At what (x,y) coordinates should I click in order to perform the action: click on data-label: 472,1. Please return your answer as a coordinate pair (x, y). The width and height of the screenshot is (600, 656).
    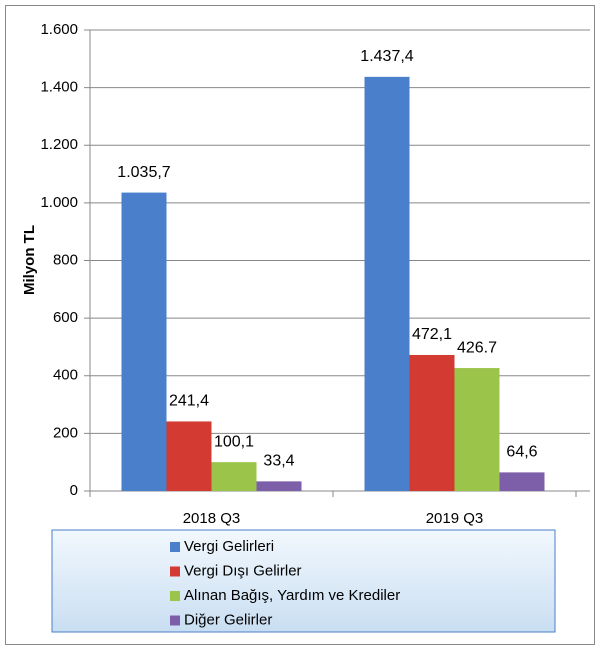
    Looking at the image, I should click on (432, 334).